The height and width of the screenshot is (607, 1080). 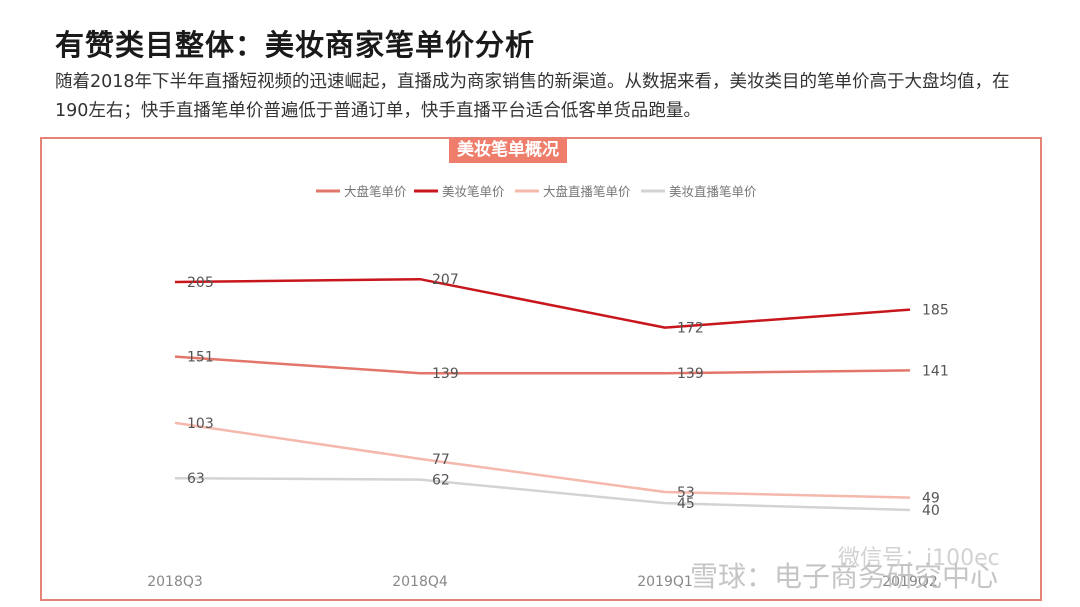 I want to click on data-label: 151, so click(x=200, y=358).